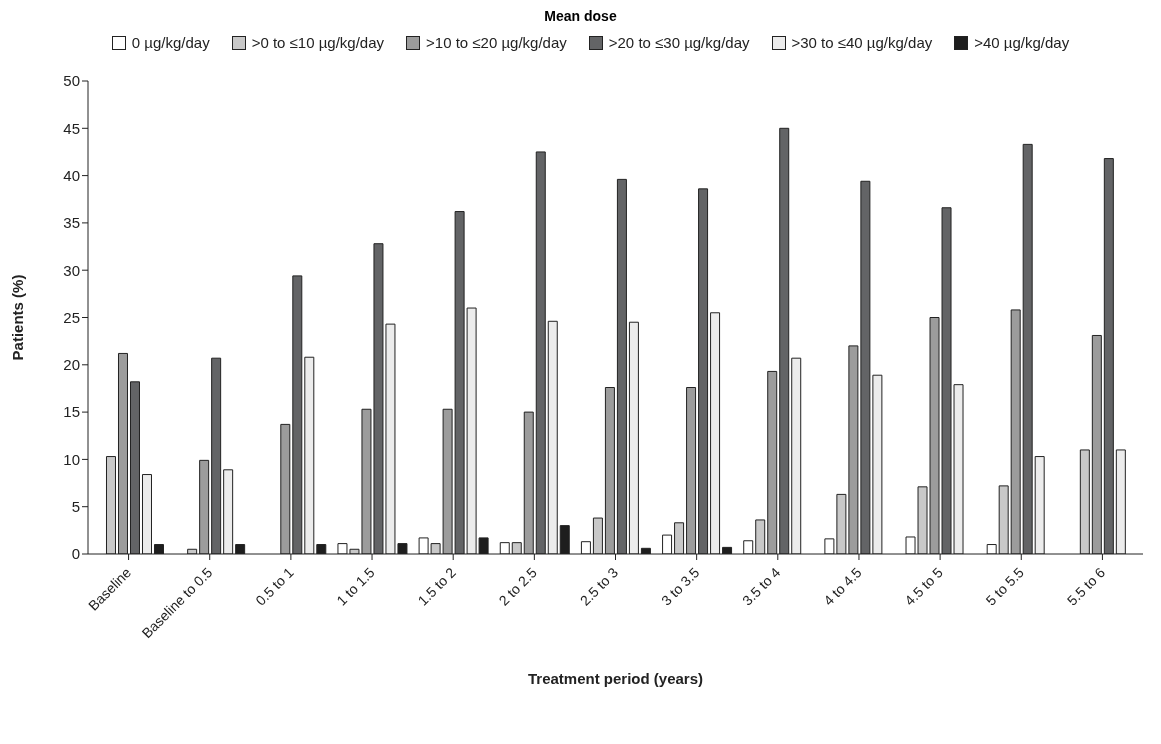  Describe the element at coordinates (842, 586) in the screenshot. I see `x-tick-label: 4 to 4.5` at that location.